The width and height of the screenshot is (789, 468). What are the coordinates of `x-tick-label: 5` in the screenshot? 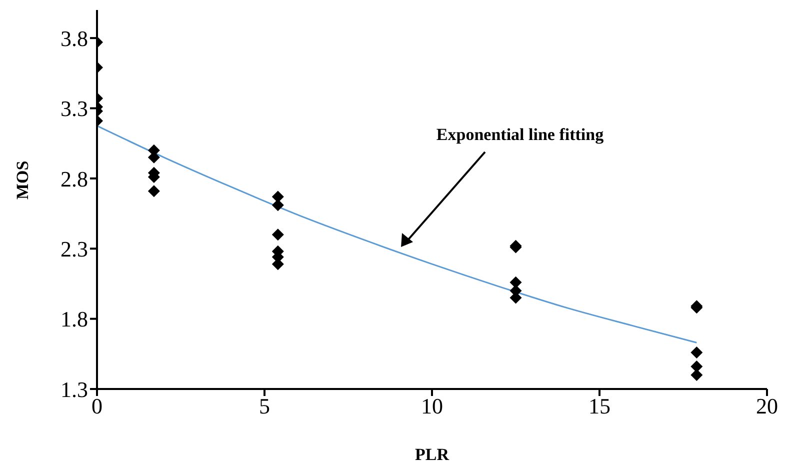 It's located at (264, 406).